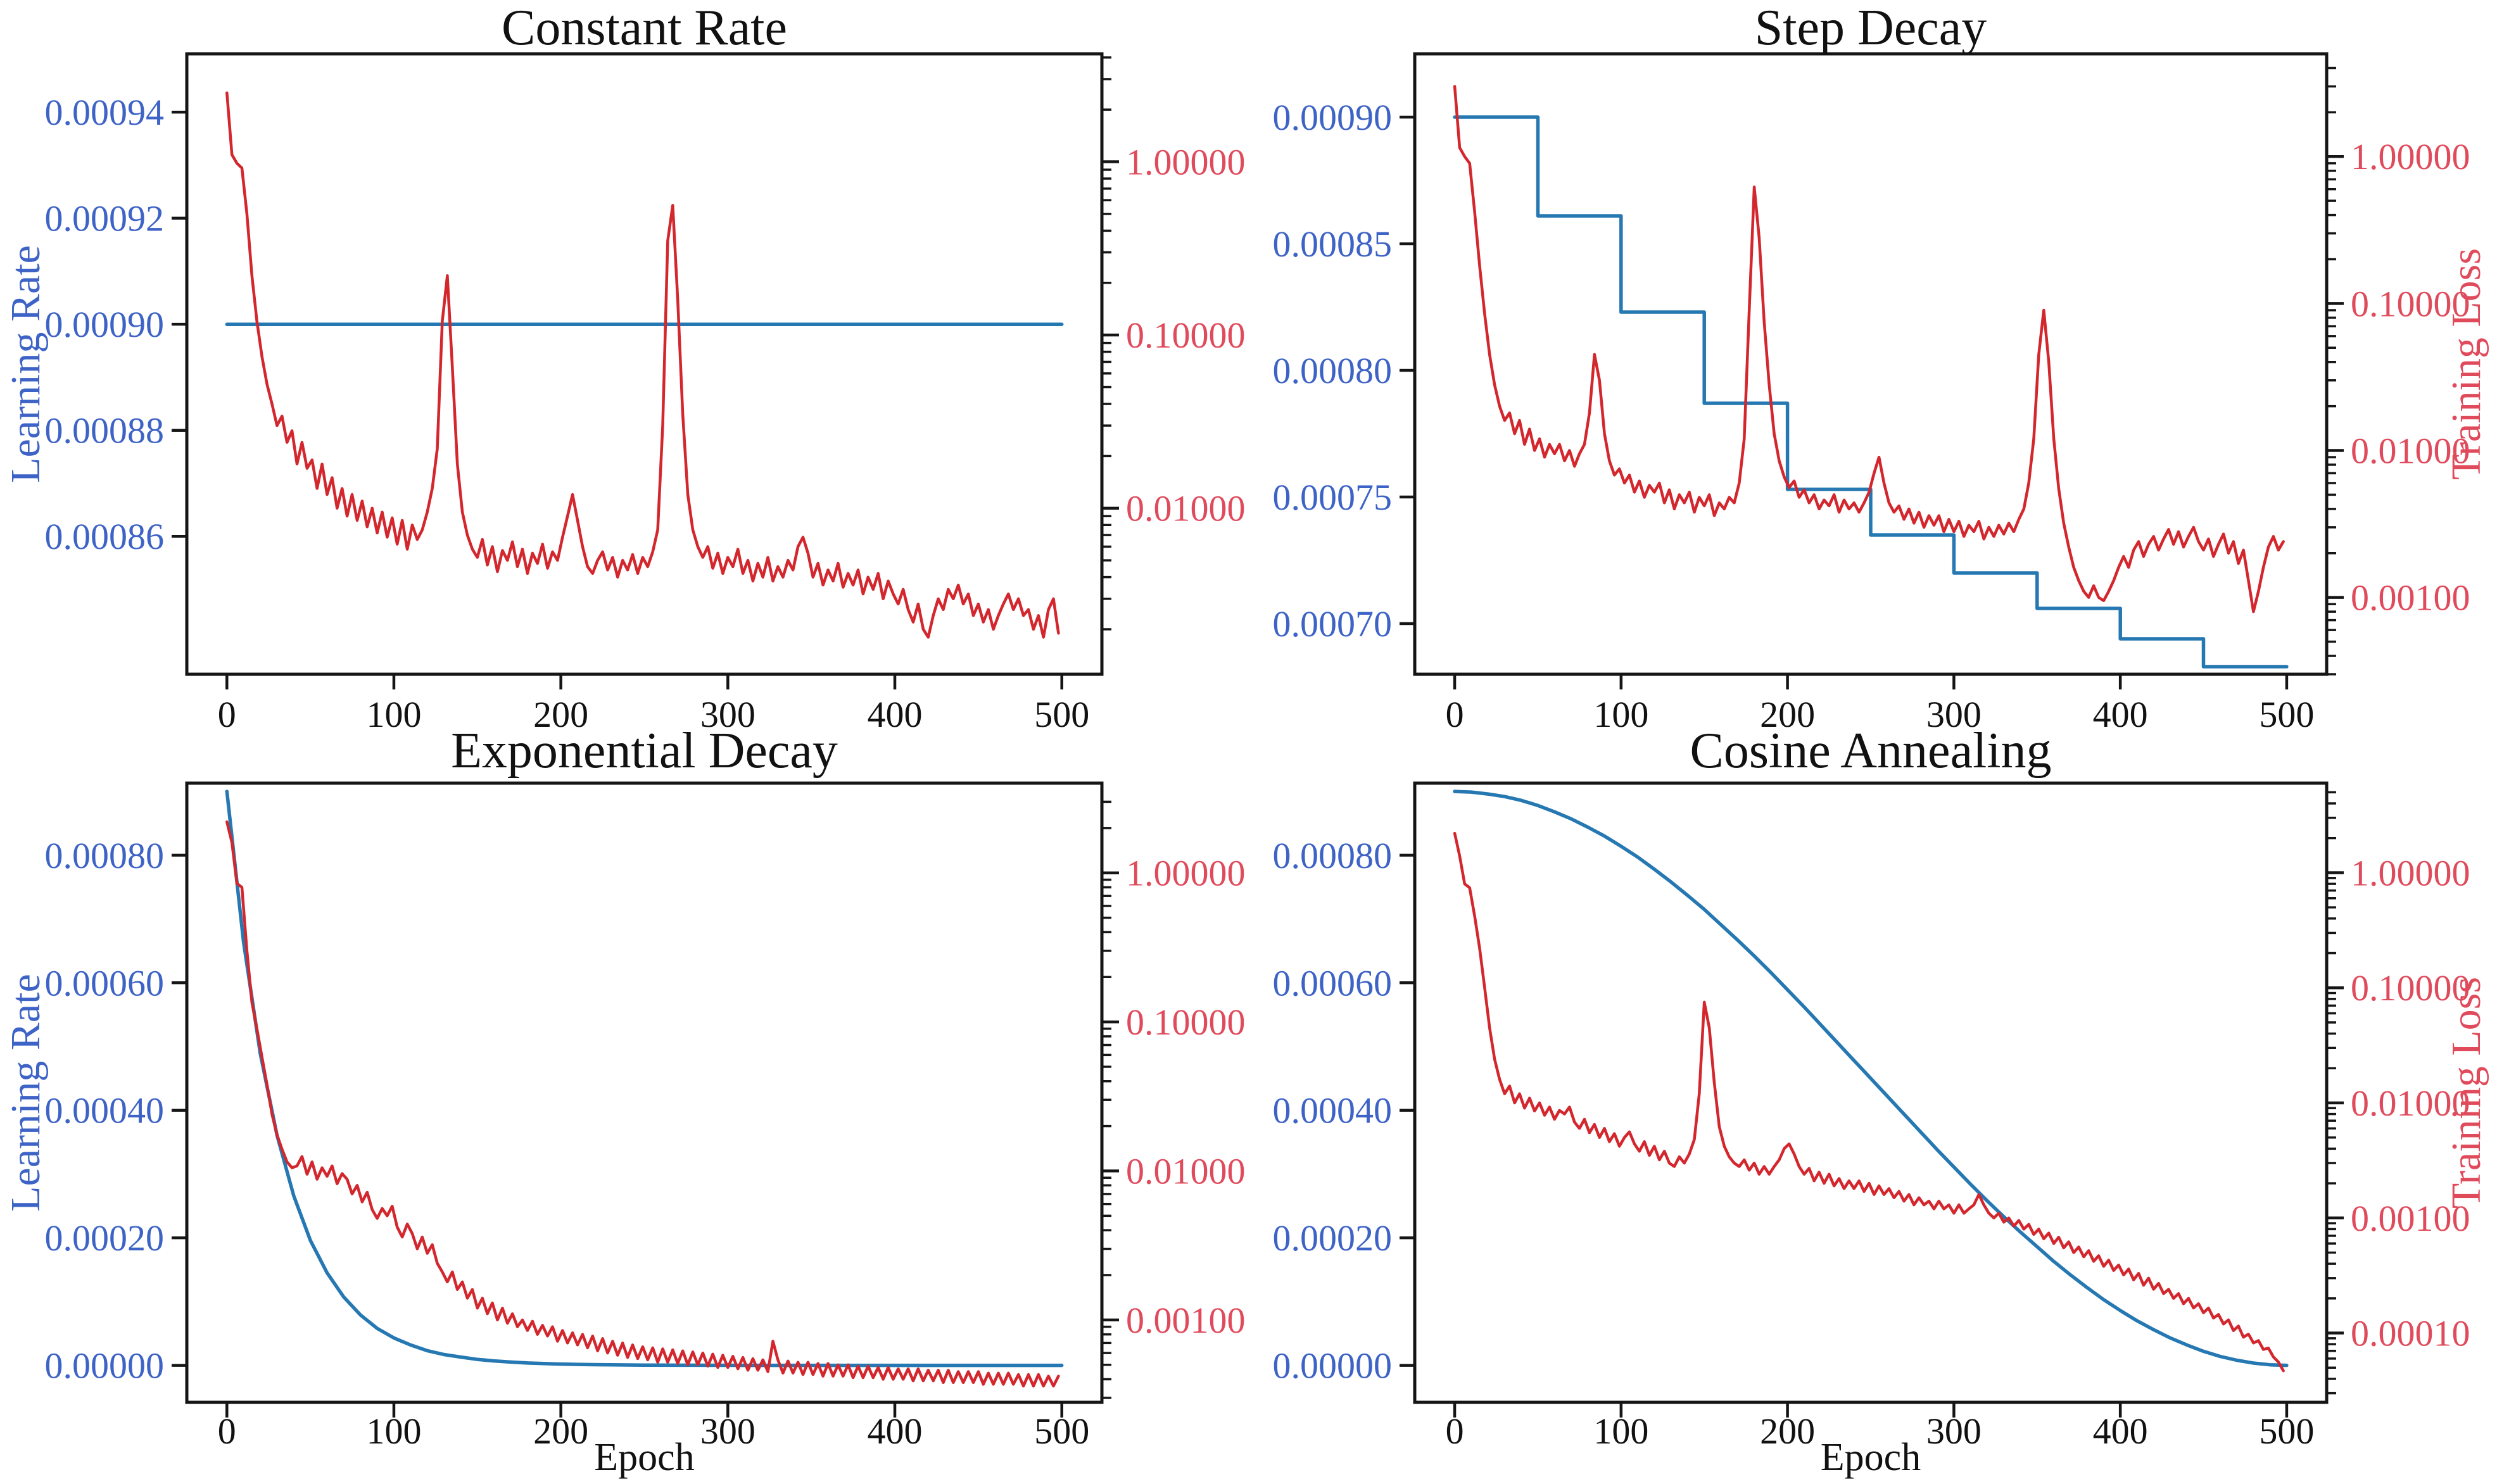 This screenshot has height=1484, width=2516. What do you see at coordinates (644, 28) in the screenshot?
I see `plot-title: Constant Rate` at bounding box center [644, 28].